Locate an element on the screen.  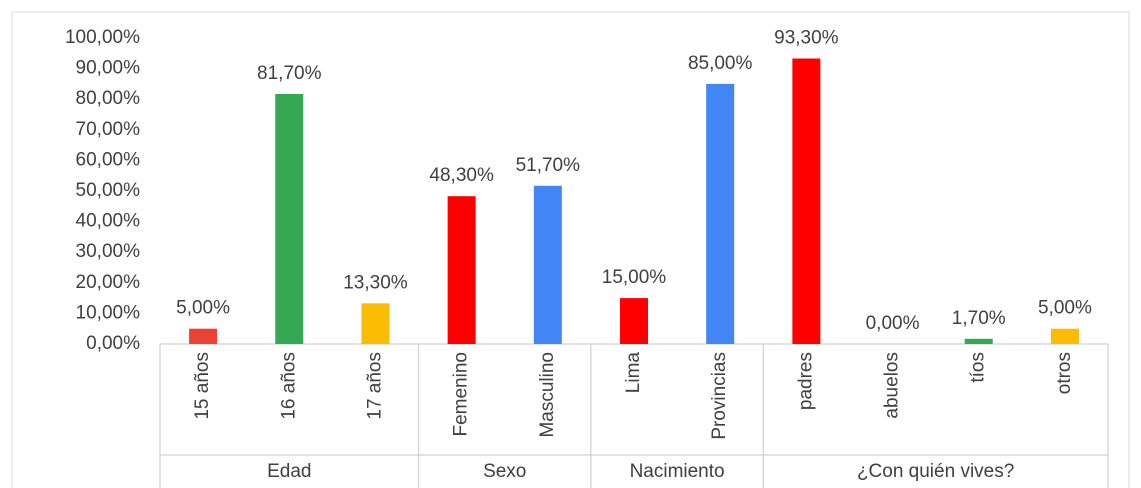
data-label: 93,30% is located at coordinates (806, 38).